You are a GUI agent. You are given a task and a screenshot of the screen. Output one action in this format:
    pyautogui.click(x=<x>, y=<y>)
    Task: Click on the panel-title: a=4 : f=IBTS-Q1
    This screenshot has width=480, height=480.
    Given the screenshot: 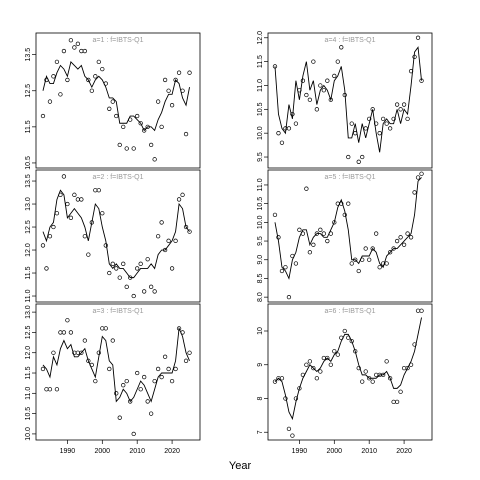 What is the action you would take?
    pyautogui.click(x=350, y=40)
    